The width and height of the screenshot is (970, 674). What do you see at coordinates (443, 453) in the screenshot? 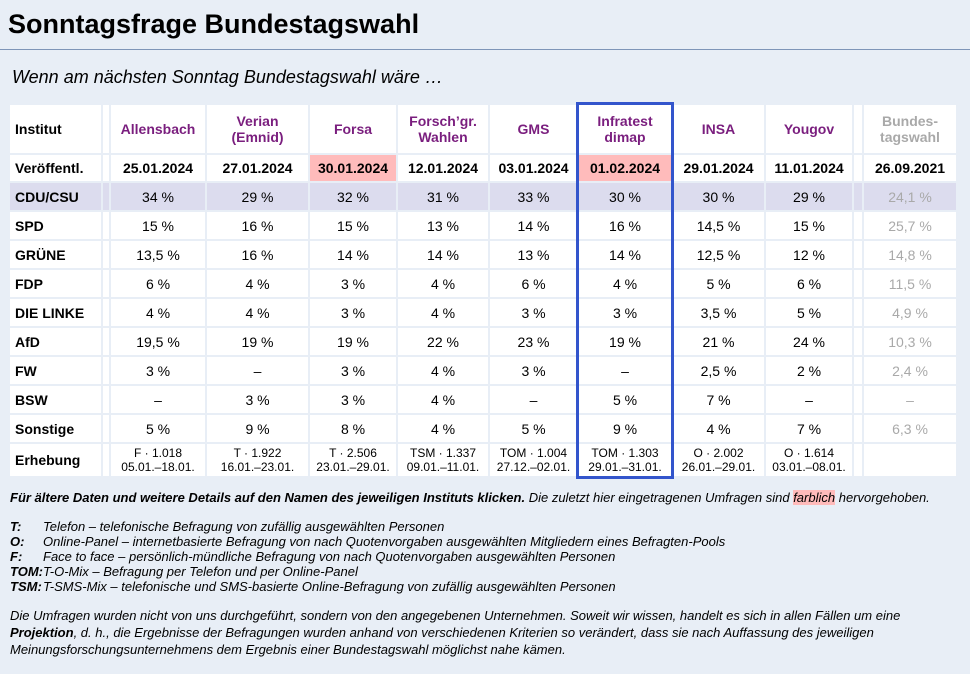
I see `survey-sample: TSM · 1.337` at bounding box center [443, 453].